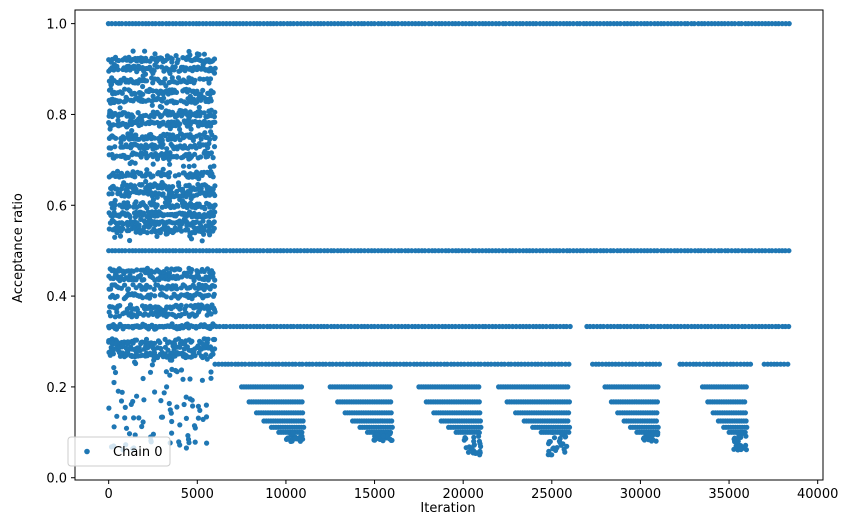 The height and width of the screenshot is (529, 861). I want to click on x-tick-label: 0, so click(109, 494).